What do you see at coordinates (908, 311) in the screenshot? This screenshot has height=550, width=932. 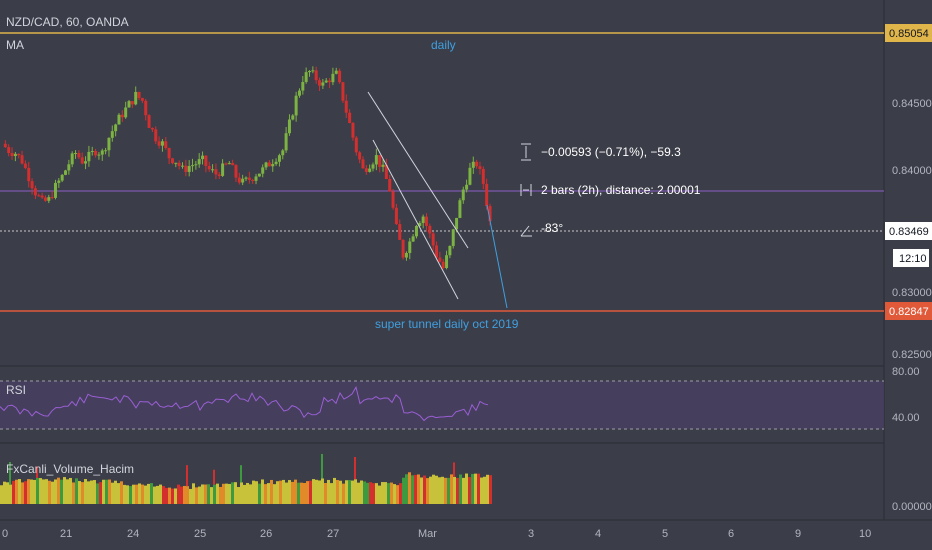 I see `bottom-level-badge` at bounding box center [908, 311].